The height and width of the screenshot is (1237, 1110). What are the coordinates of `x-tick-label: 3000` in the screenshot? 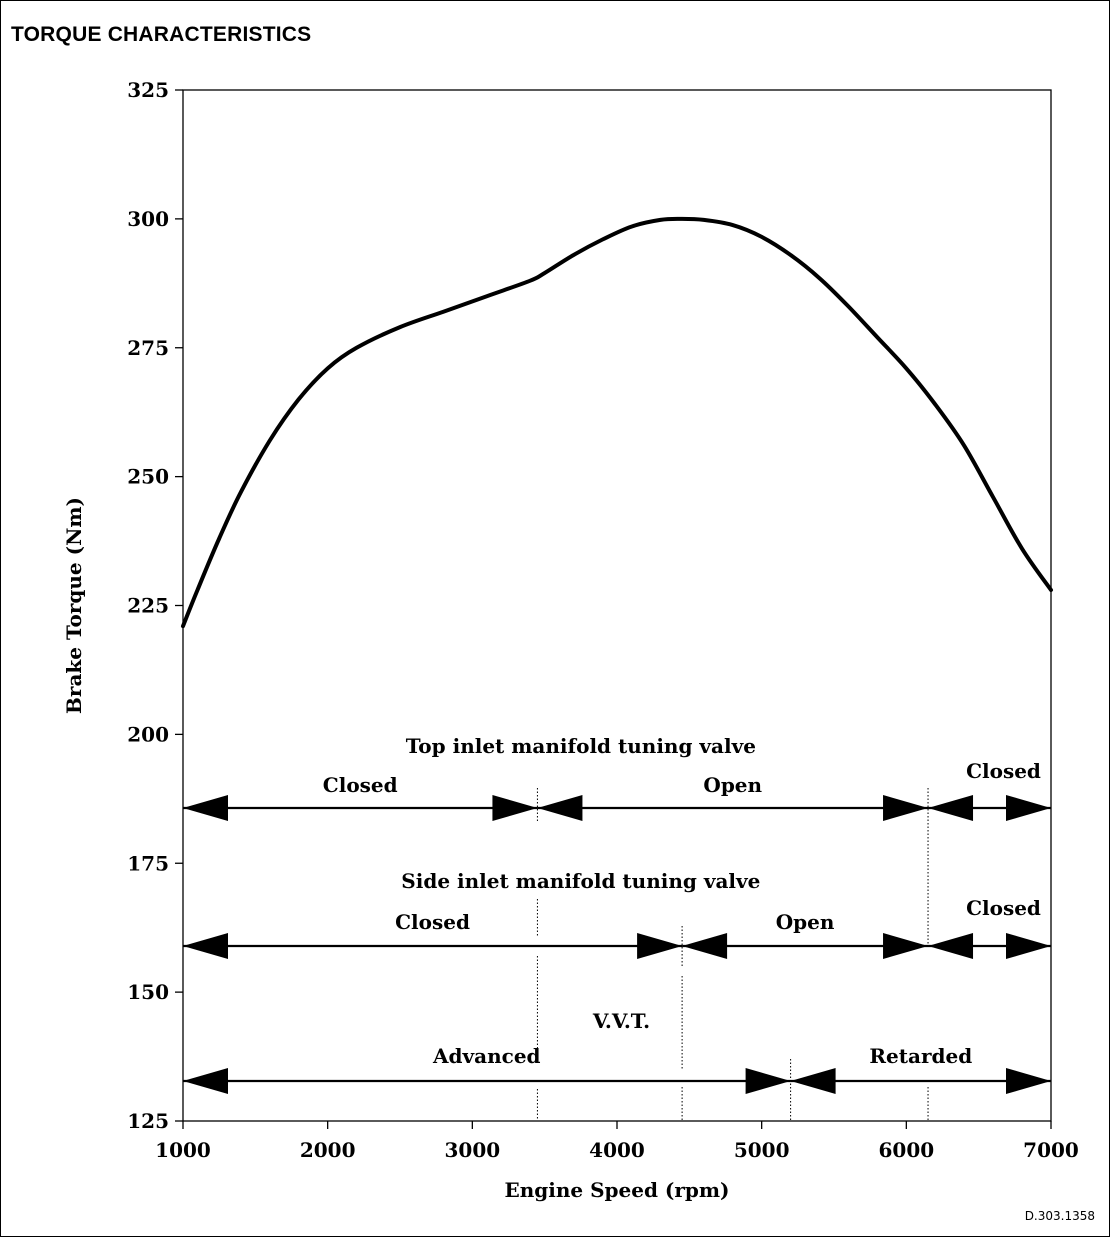 It's located at (472, 1150).